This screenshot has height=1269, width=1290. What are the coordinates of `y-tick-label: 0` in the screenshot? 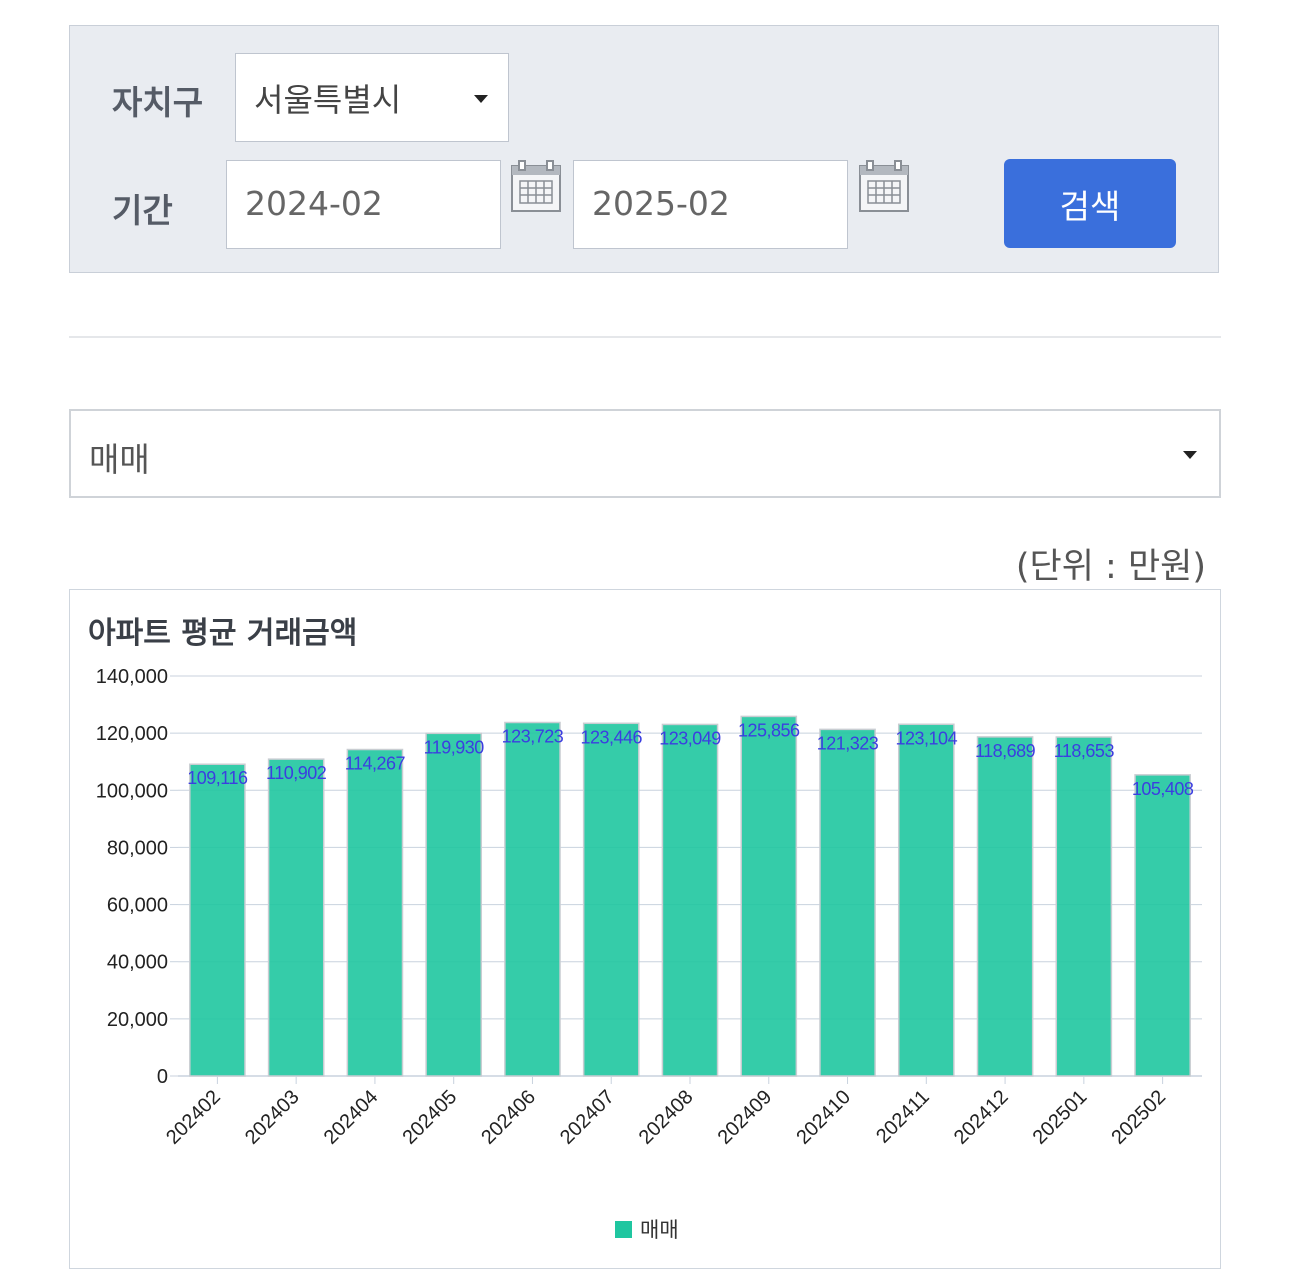 It's located at (162, 1077).